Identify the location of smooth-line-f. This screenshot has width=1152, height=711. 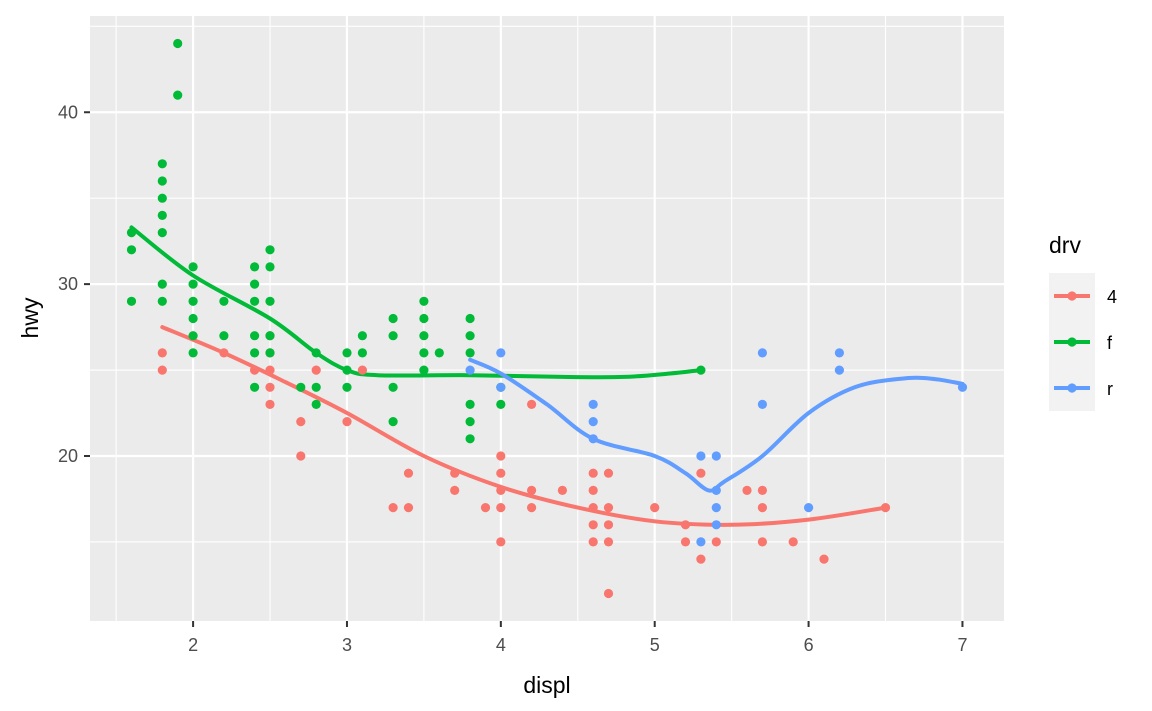
(416, 302).